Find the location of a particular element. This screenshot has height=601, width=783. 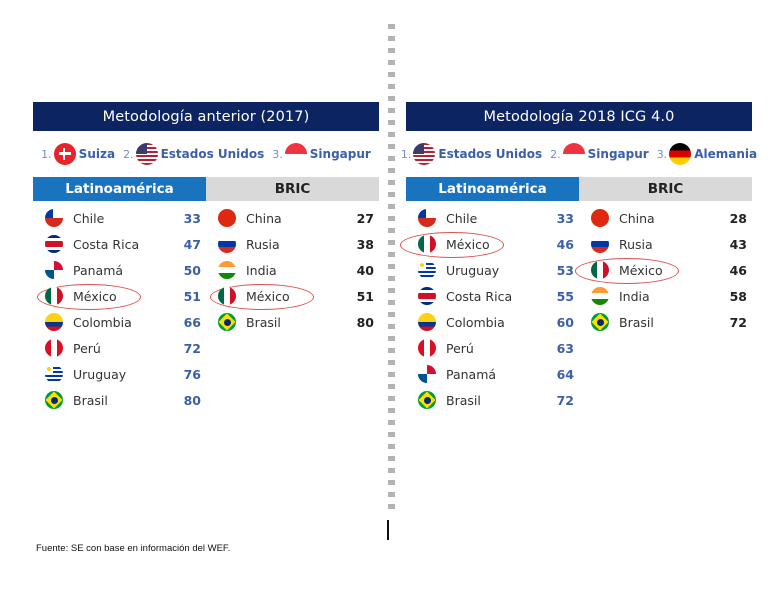

russia-flag-icon is located at coordinates (600, 244).